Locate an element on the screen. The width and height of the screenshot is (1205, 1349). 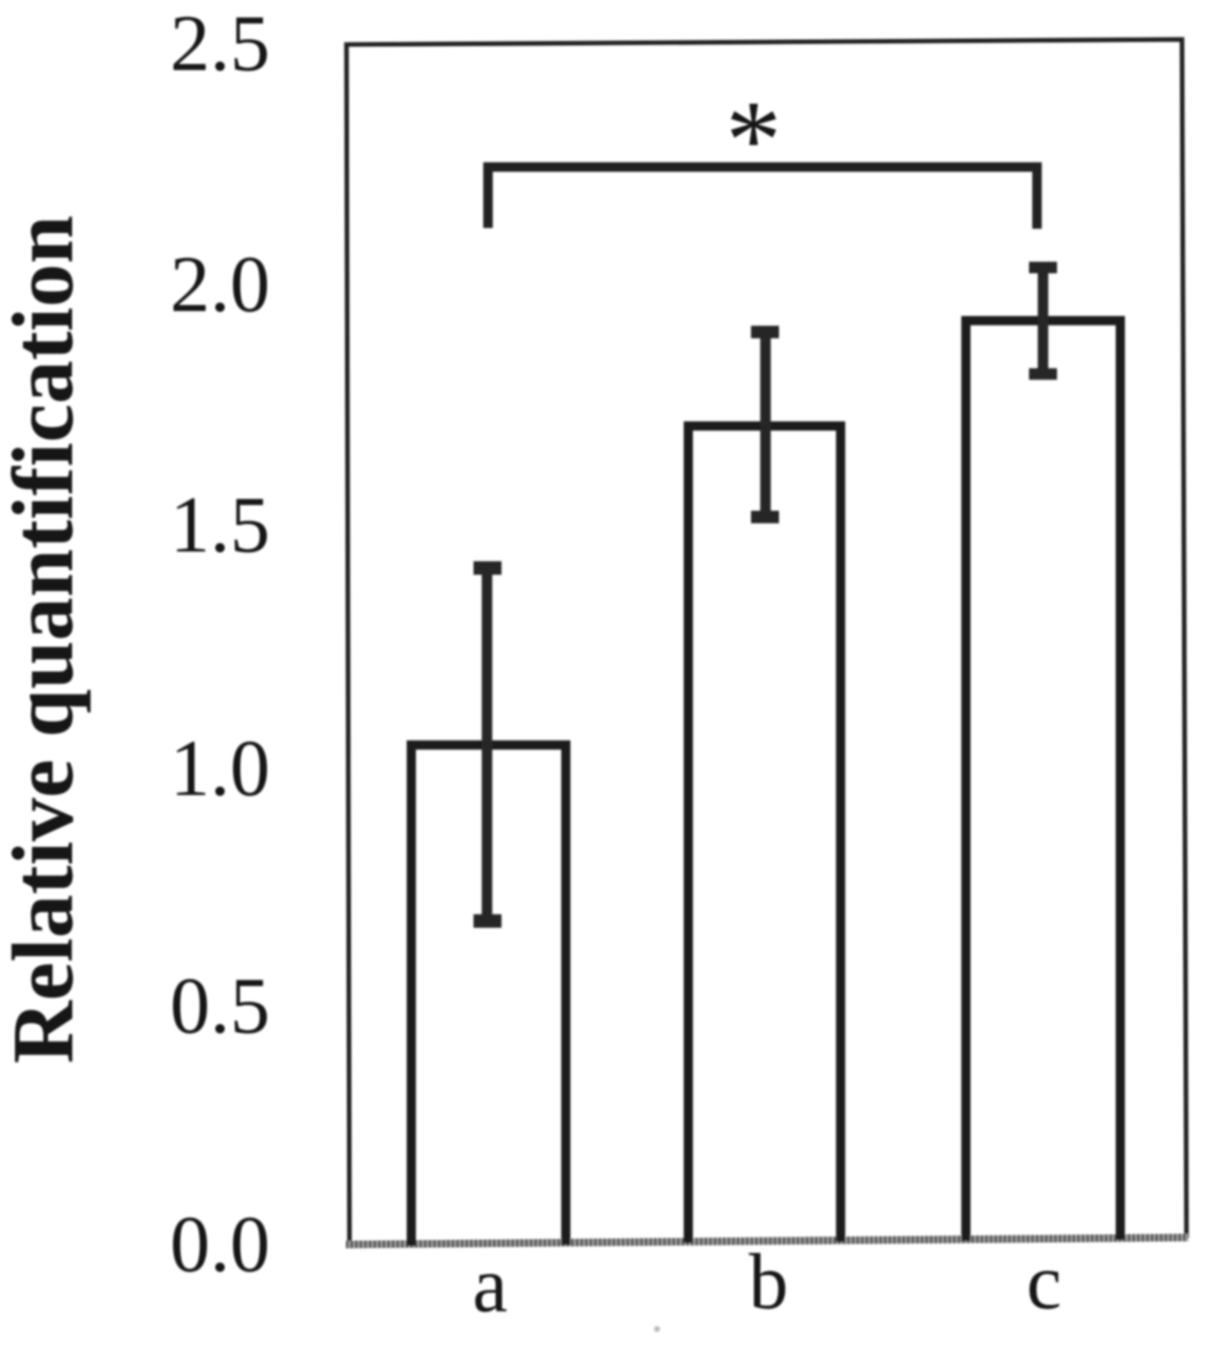
svg-text: 0.5 is located at coordinates (220, 1007).